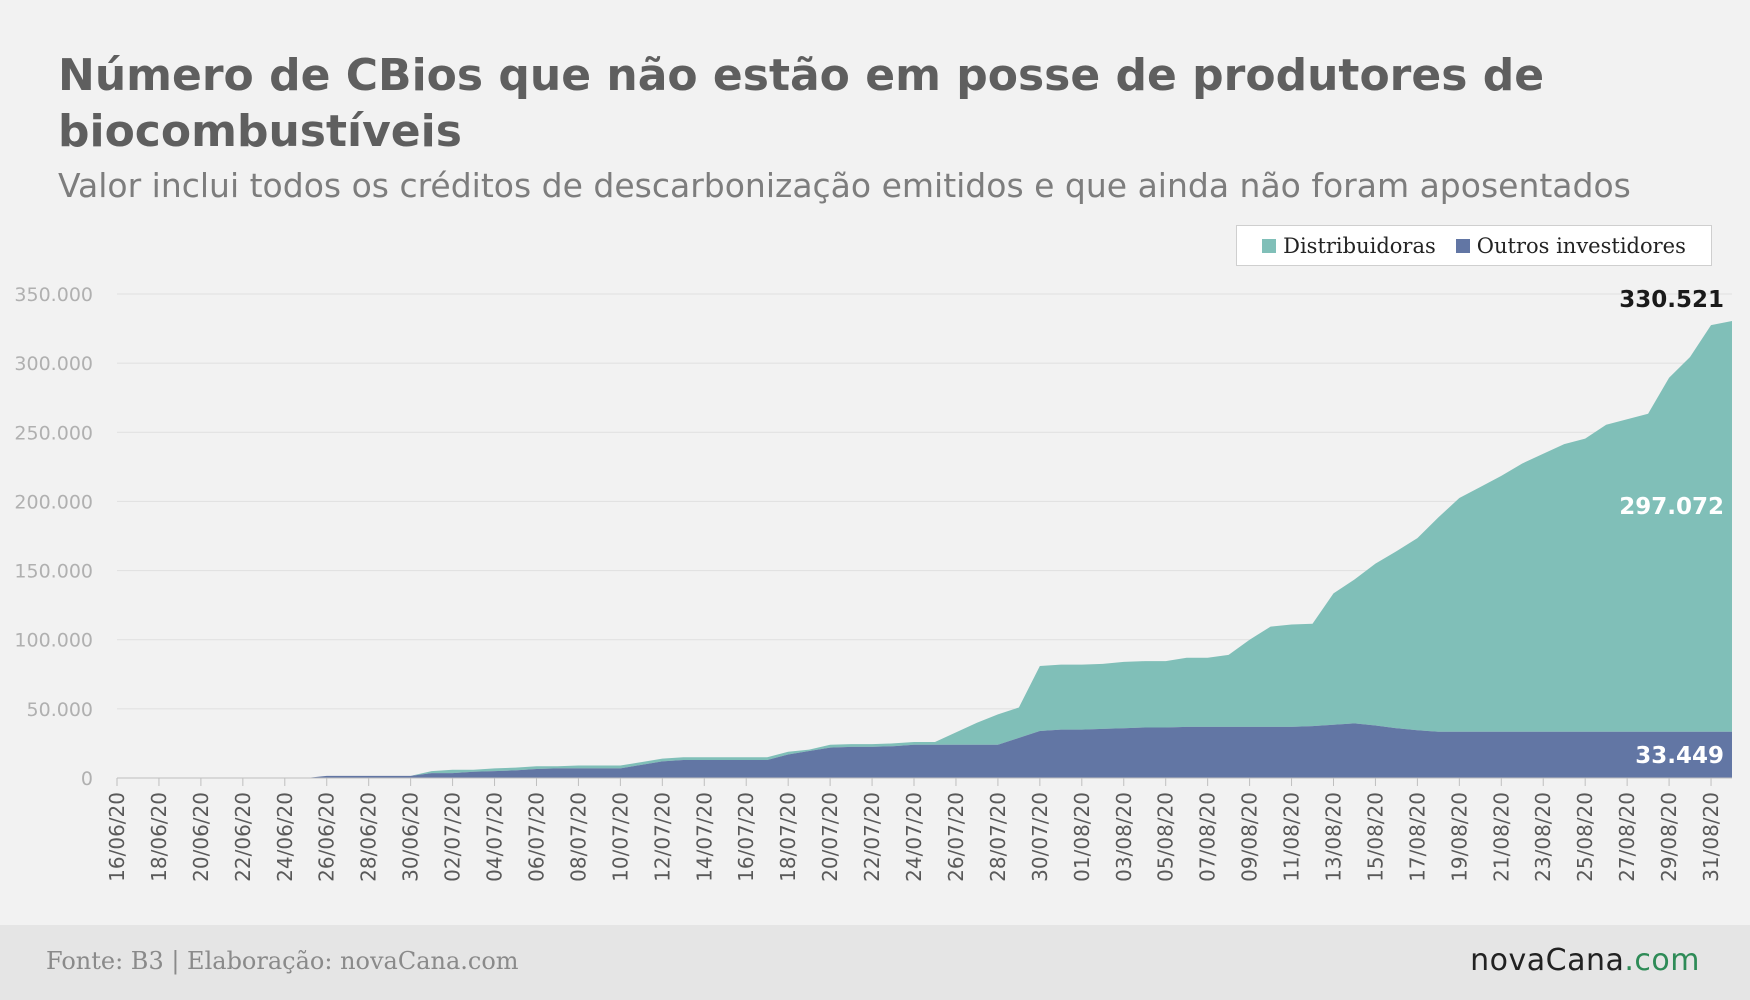 Image resolution: width=1750 pixels, height=1000 pixels. What do you see at coordinates (1334, 837) in the screenshot?
I see `x-tick-label: 13/08/20` at bounding box center [1334, 837].